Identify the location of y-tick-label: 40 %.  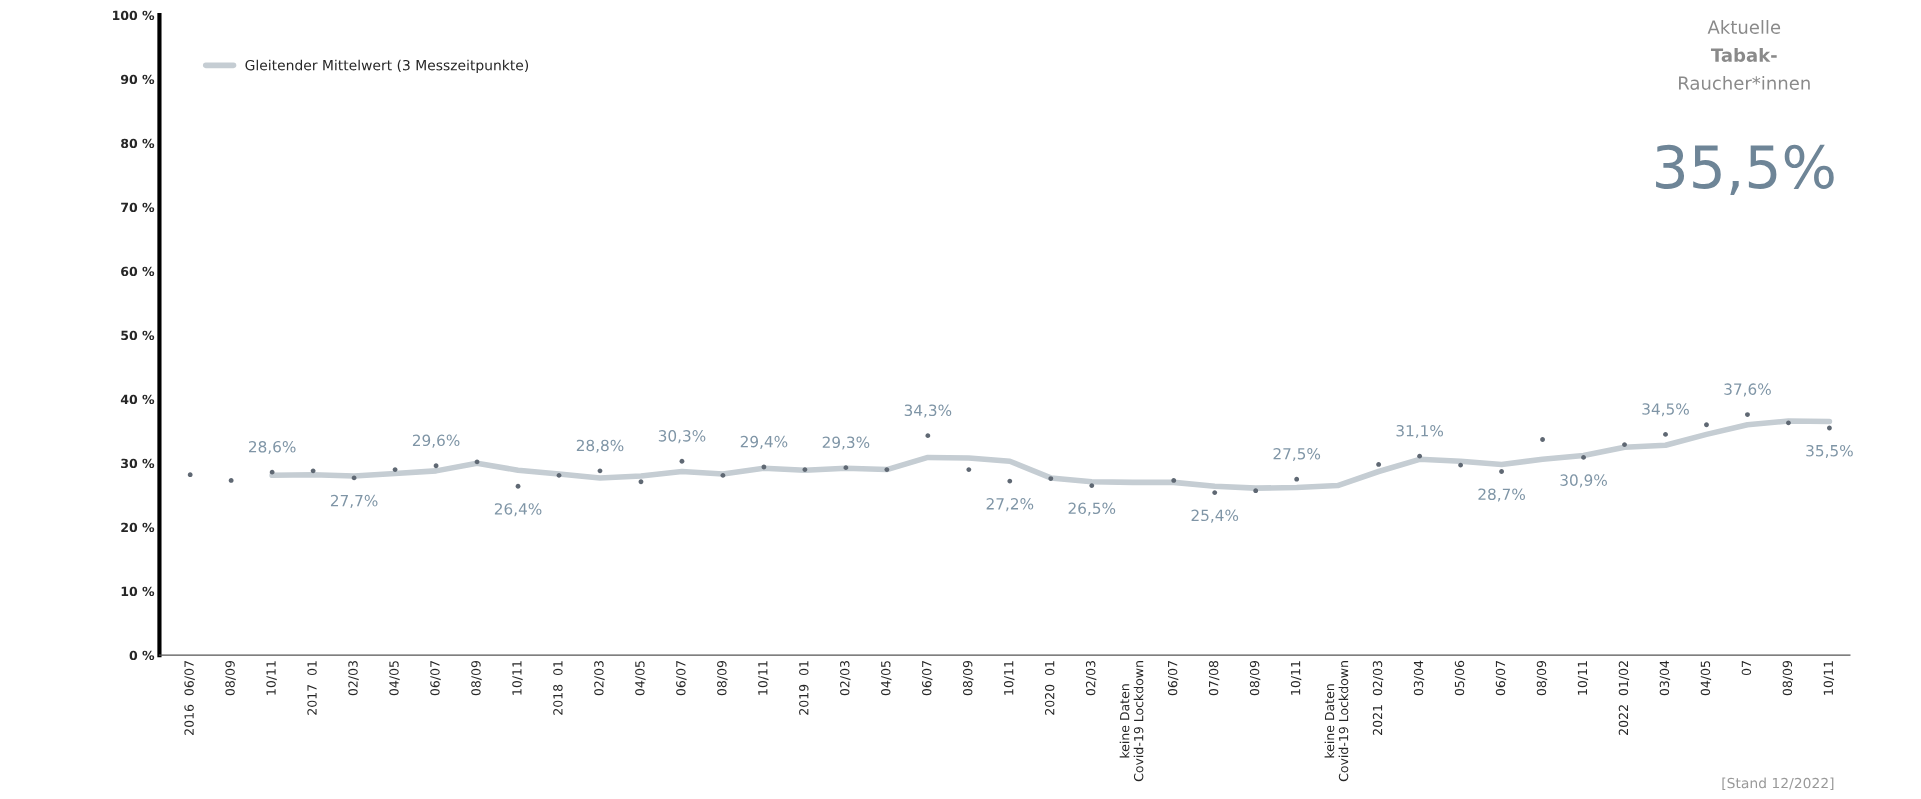
(137, 399).